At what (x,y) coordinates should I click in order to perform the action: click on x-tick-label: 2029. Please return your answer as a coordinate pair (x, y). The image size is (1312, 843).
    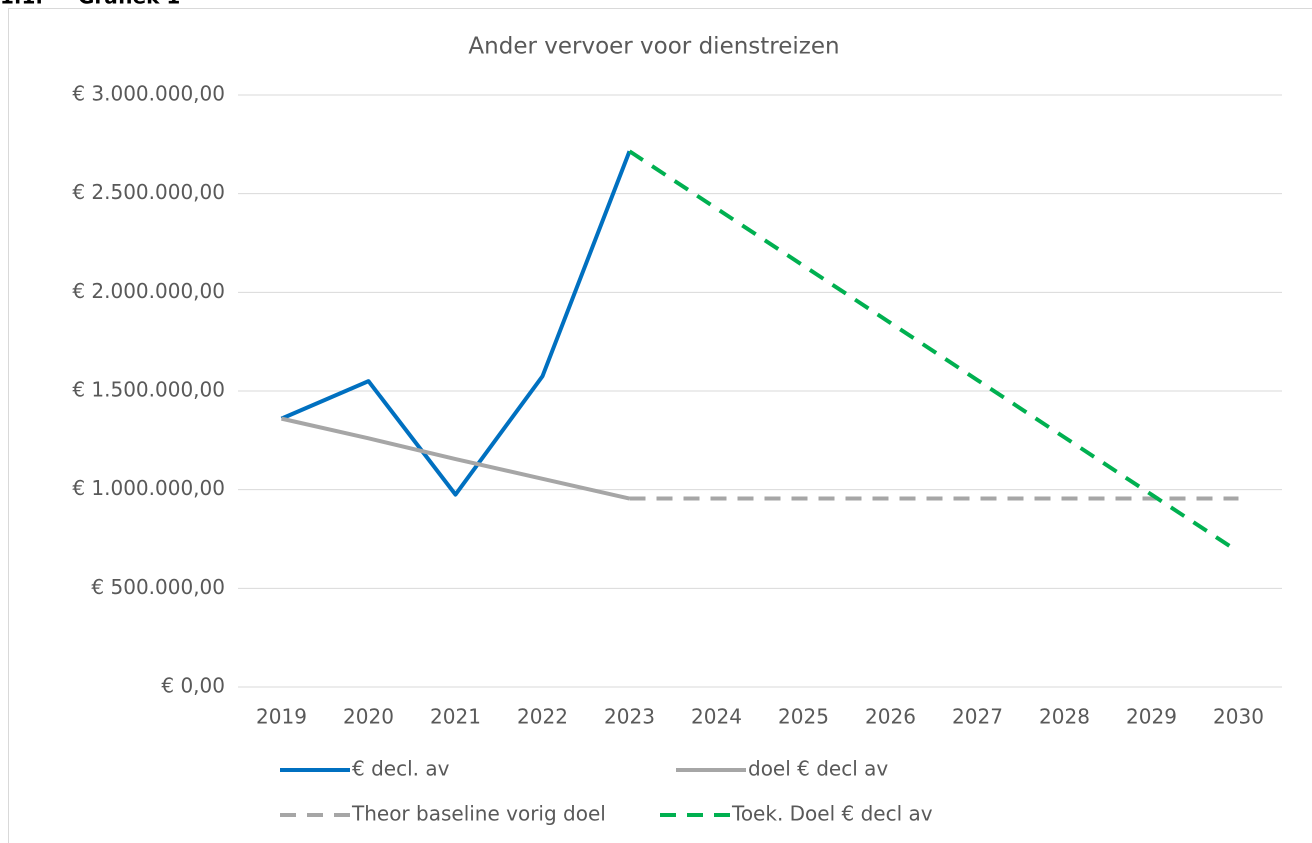
    Looking at the image, I should click on (1151, 717).